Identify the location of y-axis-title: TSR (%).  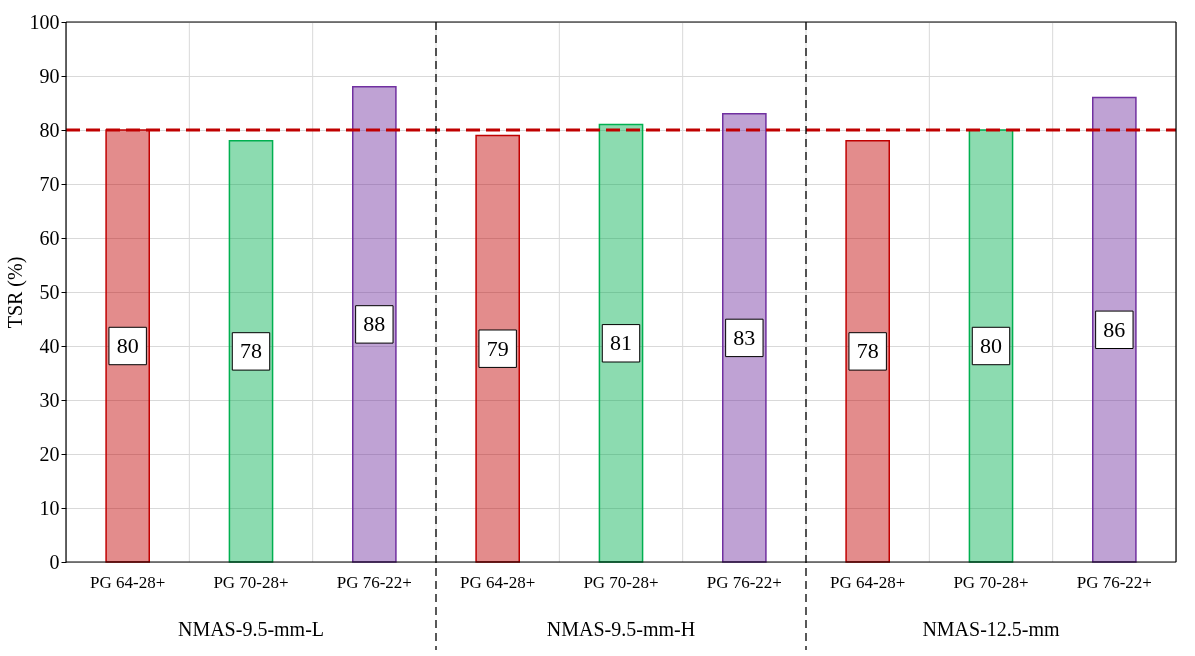
(15, 292).